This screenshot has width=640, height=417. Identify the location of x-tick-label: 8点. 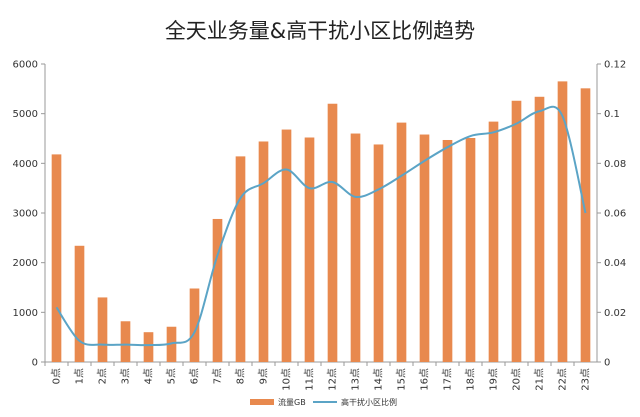
(241, 376).